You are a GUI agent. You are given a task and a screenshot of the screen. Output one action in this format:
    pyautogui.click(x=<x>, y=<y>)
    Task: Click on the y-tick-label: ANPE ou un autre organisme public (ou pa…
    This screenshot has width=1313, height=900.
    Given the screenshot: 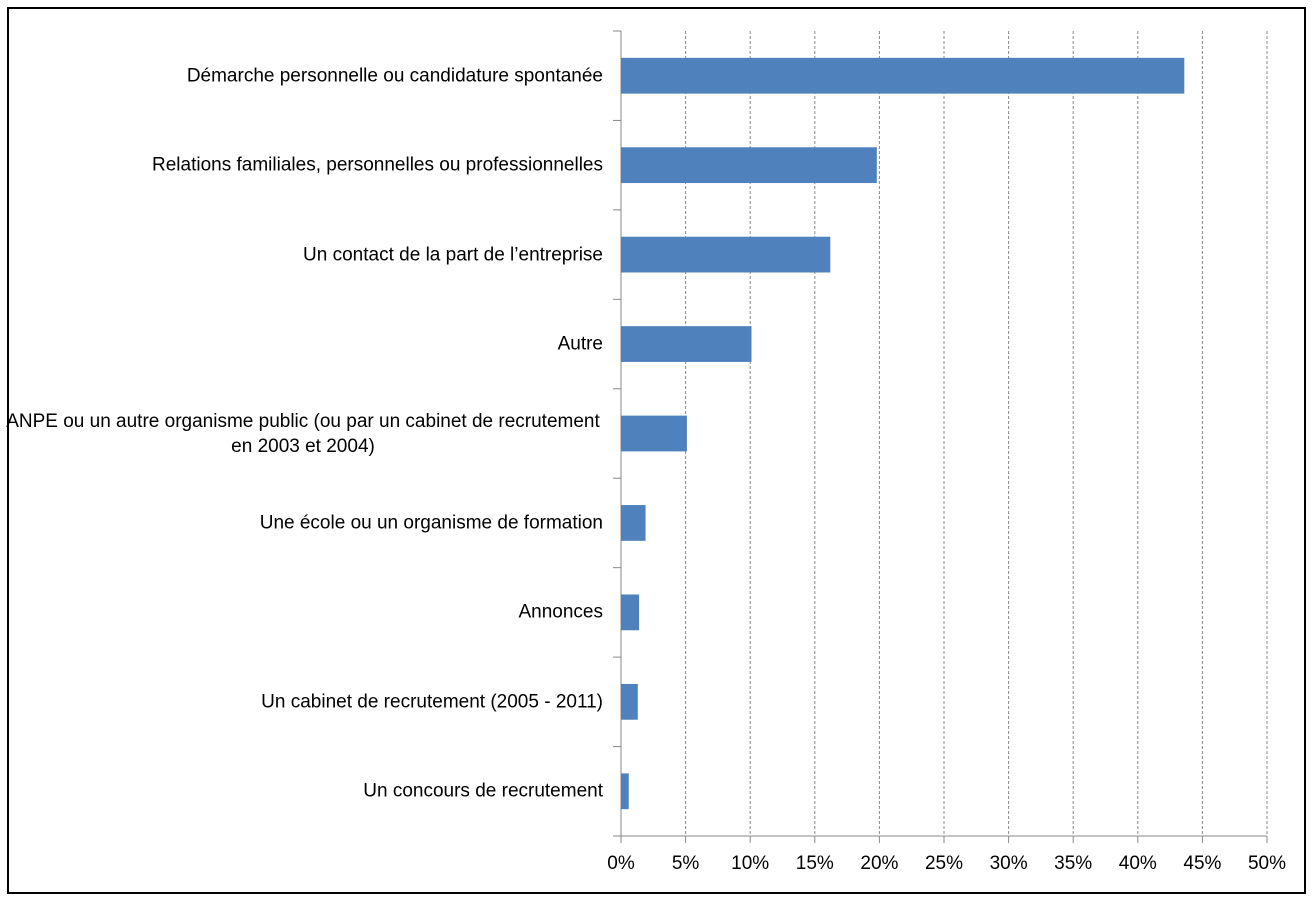 What is the action you would take?
    pyautogui.click(x=303, y=433)
    